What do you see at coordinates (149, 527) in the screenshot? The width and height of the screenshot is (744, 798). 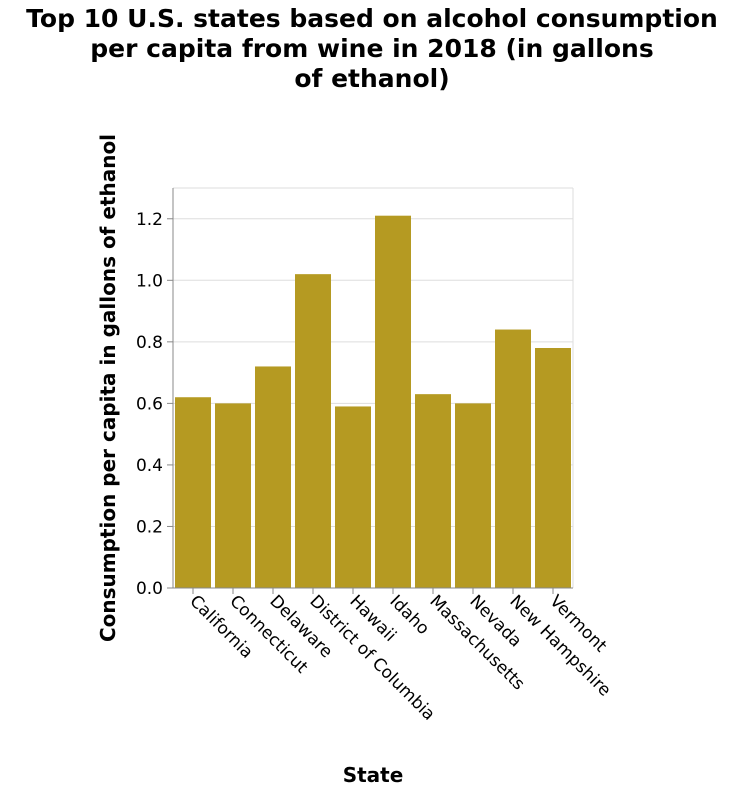 I see `y-tick-label: 0.2` at bounding box center [149, 527].